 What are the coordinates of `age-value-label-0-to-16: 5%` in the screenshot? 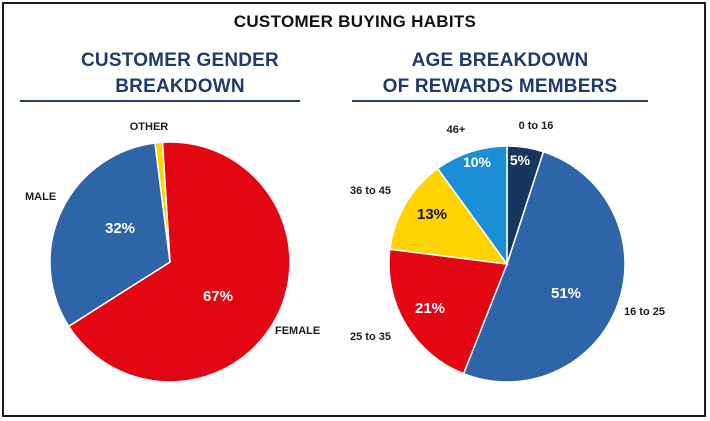 It's located at (520, 160).